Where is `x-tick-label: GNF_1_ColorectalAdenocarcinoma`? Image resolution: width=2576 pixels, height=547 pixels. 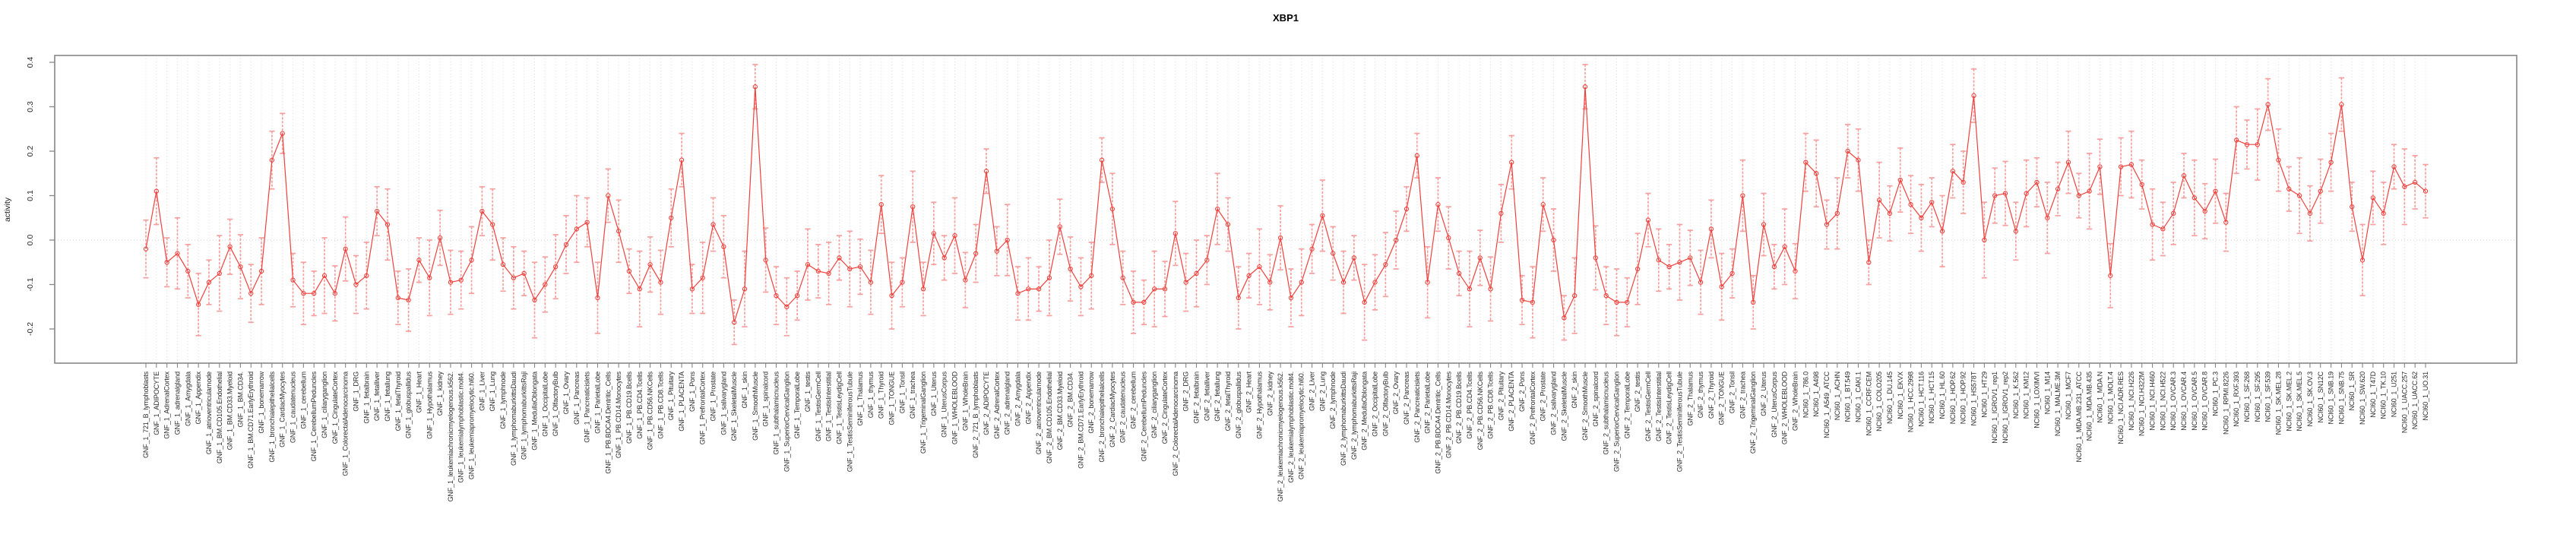 x-tick-label: GNF_1_ColorectalAdenocarcinoma is located at coordinates (346, 424).